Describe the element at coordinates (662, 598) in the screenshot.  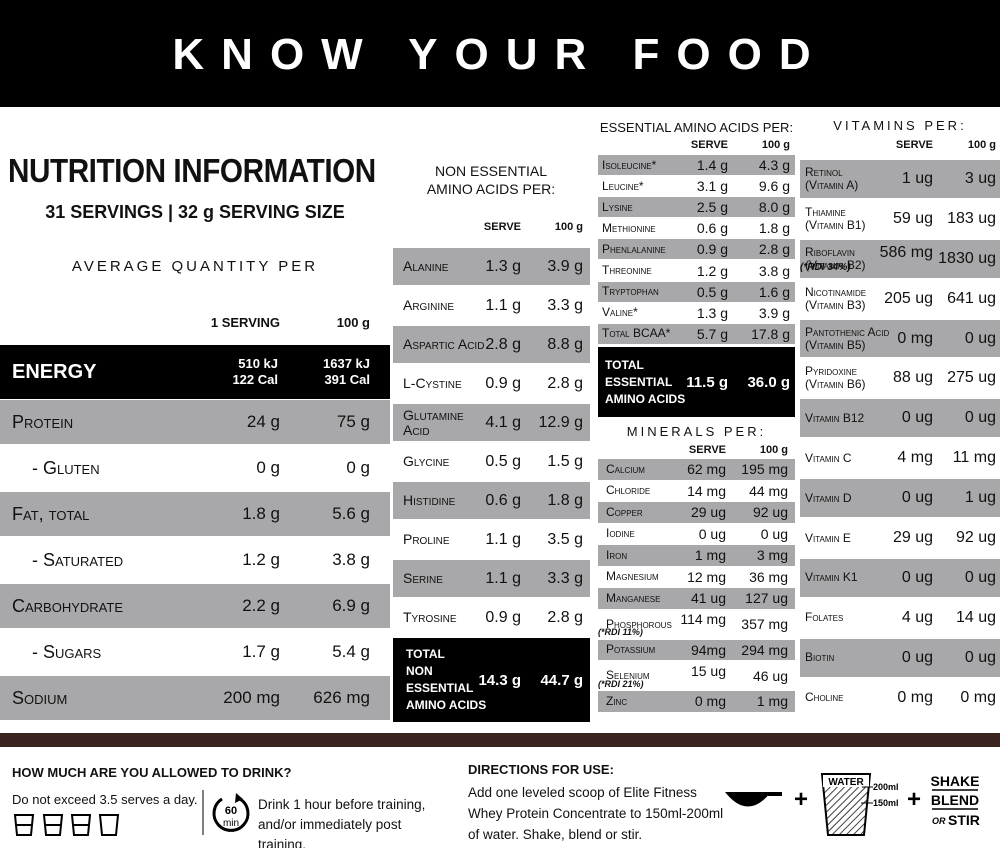
I see `serve-cell: 41 ug` at that location.